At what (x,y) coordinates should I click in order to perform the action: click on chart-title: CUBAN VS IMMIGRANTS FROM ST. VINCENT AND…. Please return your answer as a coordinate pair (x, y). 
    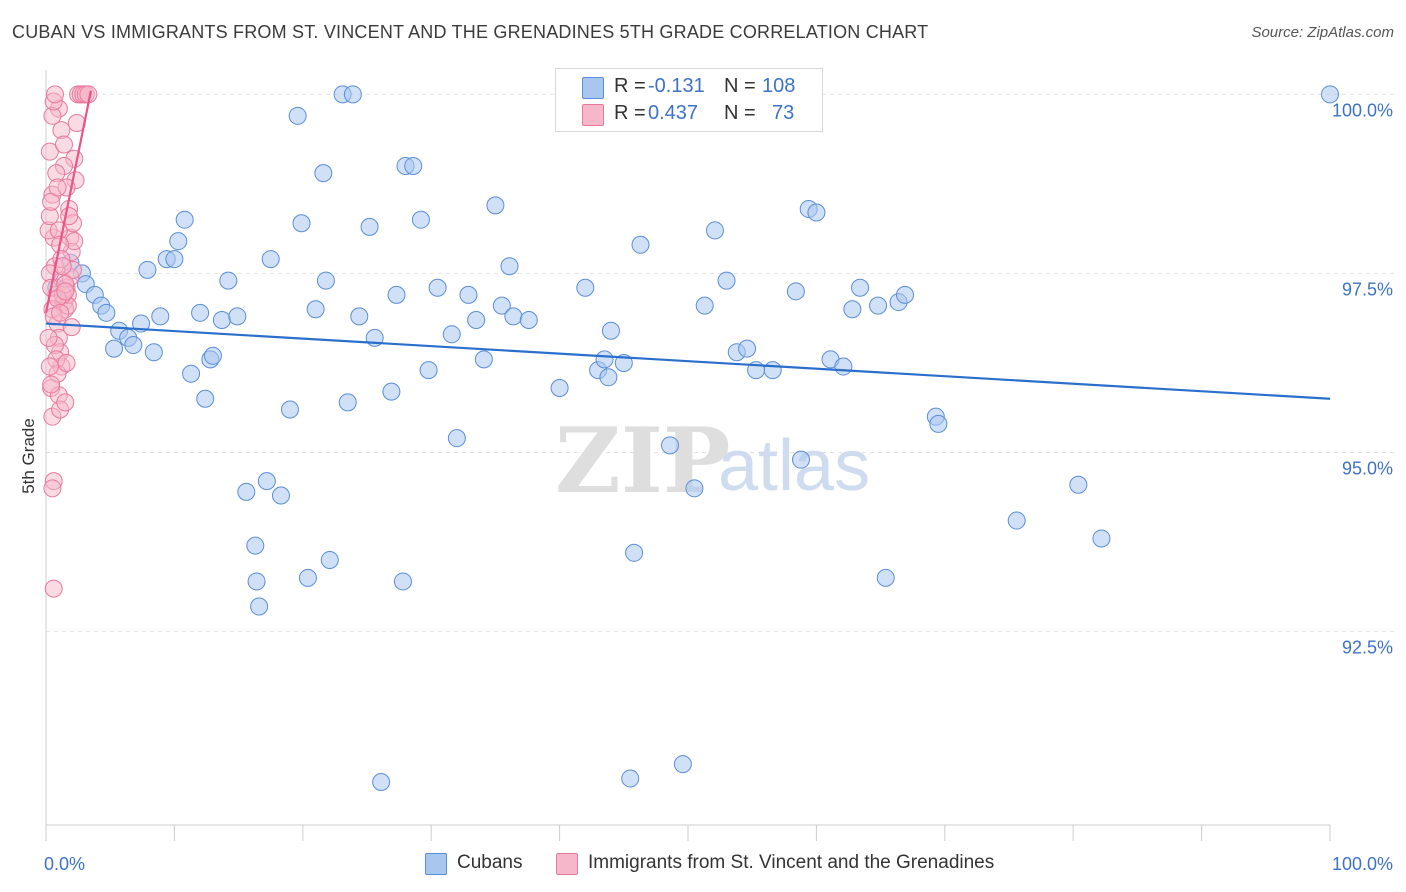
    Looking at the image, I should click on (470, 32).